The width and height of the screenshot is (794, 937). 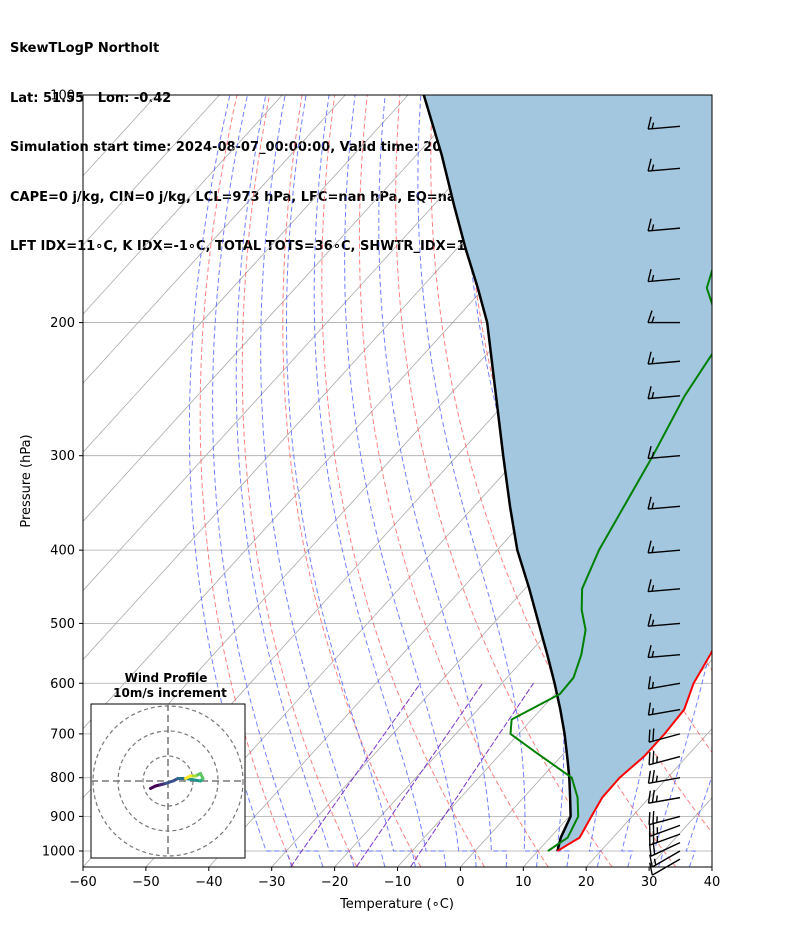 What do you see at coordinates (712, 882) in the screenshot?
I see `x-tick-label: 40` at bounding box center [712, 882].